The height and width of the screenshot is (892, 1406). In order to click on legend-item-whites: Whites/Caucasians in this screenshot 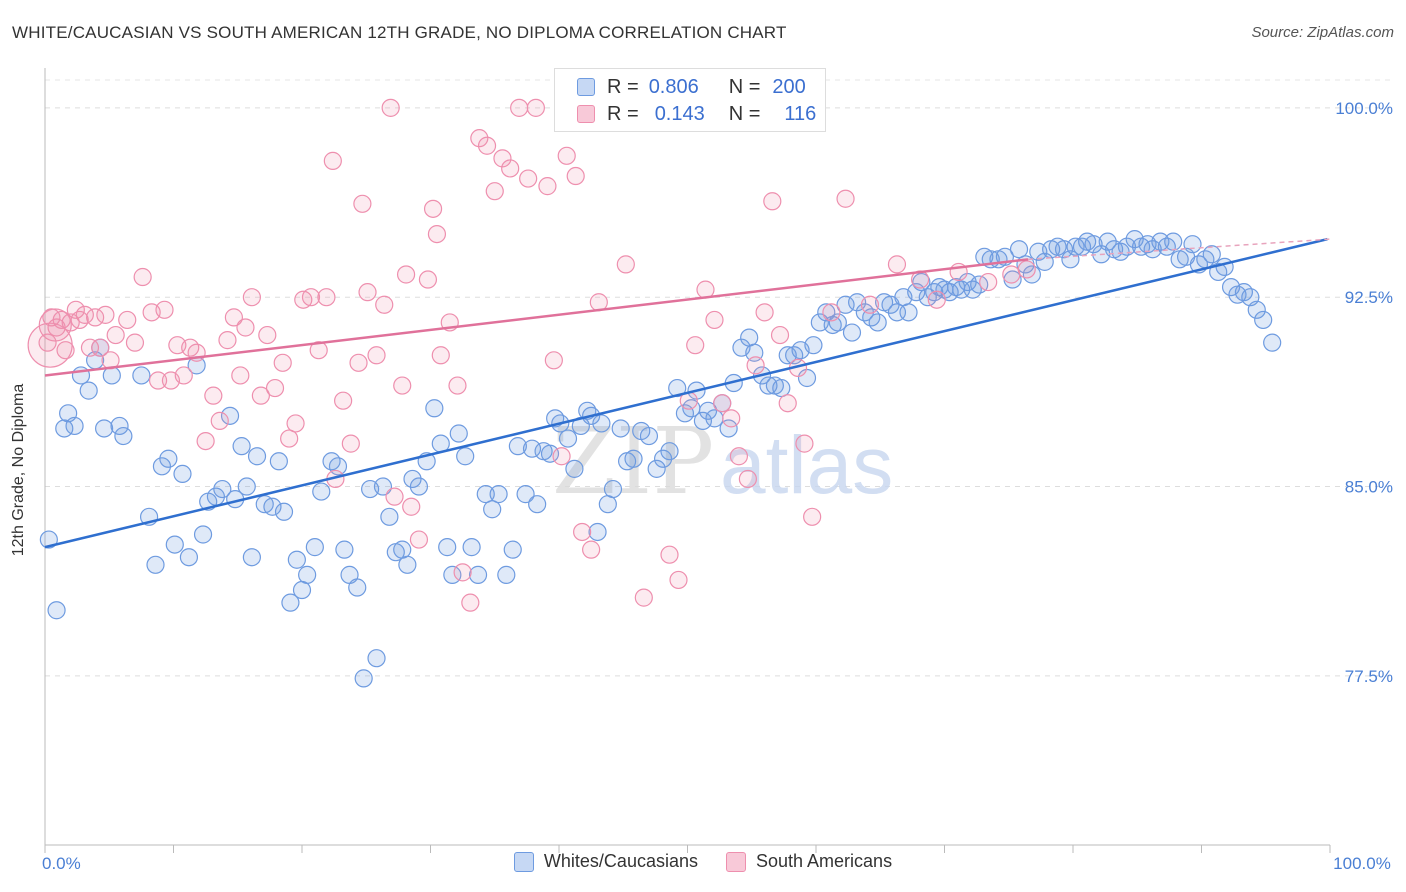, I will do `click(605, 861)`.